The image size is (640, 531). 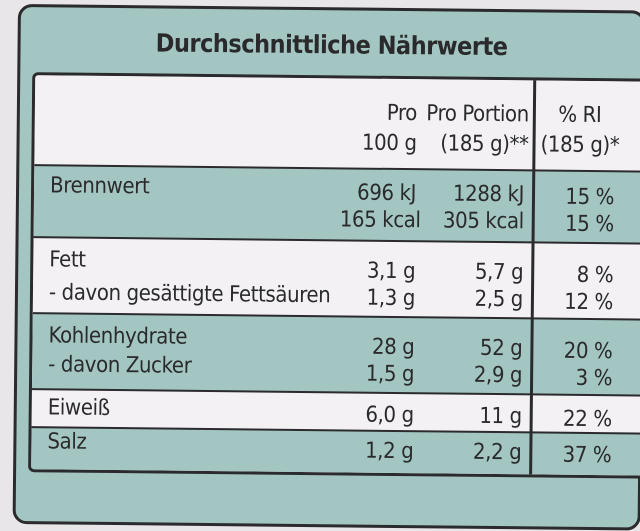 What do you see at coordinates (580, 145) in the screenshot?
I see `header-ri-line2: (185 g)*` at bounding box center [580, 145].